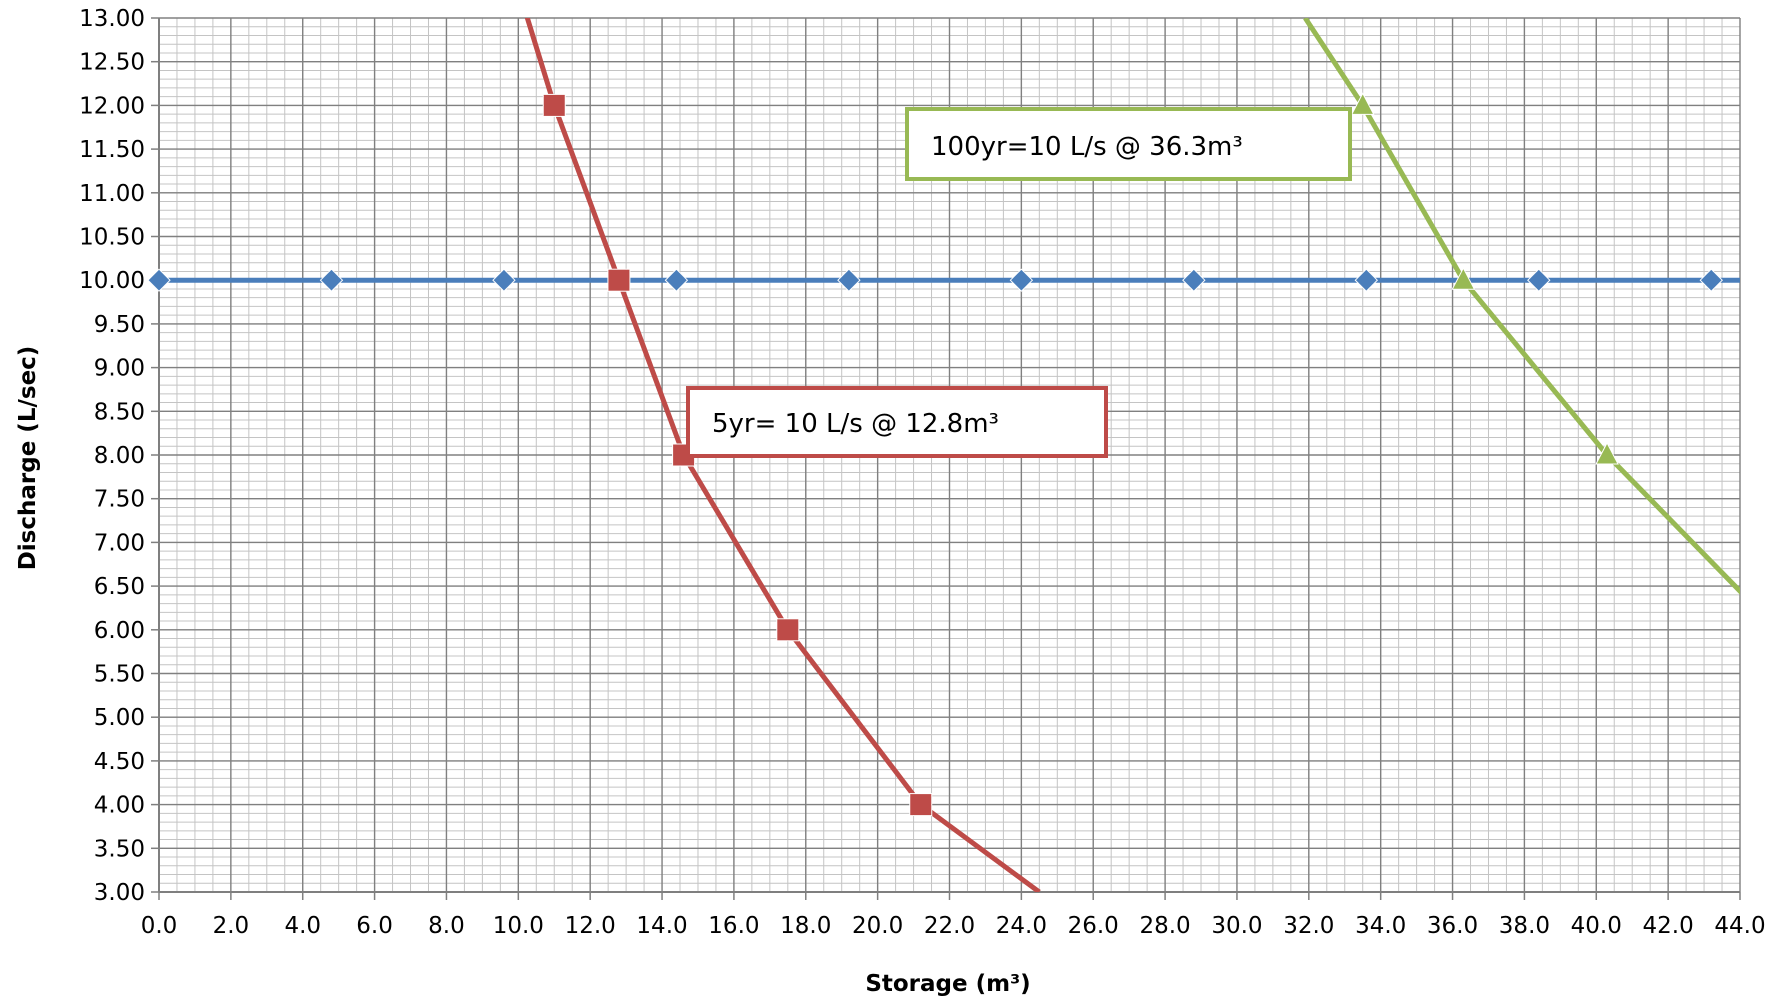 The image size is (1782, 998). What do you see at coordinates (112, 150) in the screenshot?
I see `y-tick-label: 11.50` at bounding box center [112, 150].